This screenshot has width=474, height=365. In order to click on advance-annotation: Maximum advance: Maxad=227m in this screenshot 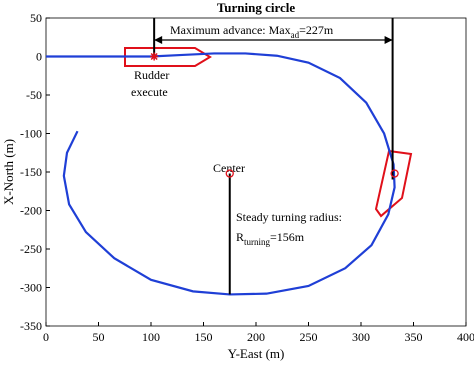, I will do `click(252, 31)`.